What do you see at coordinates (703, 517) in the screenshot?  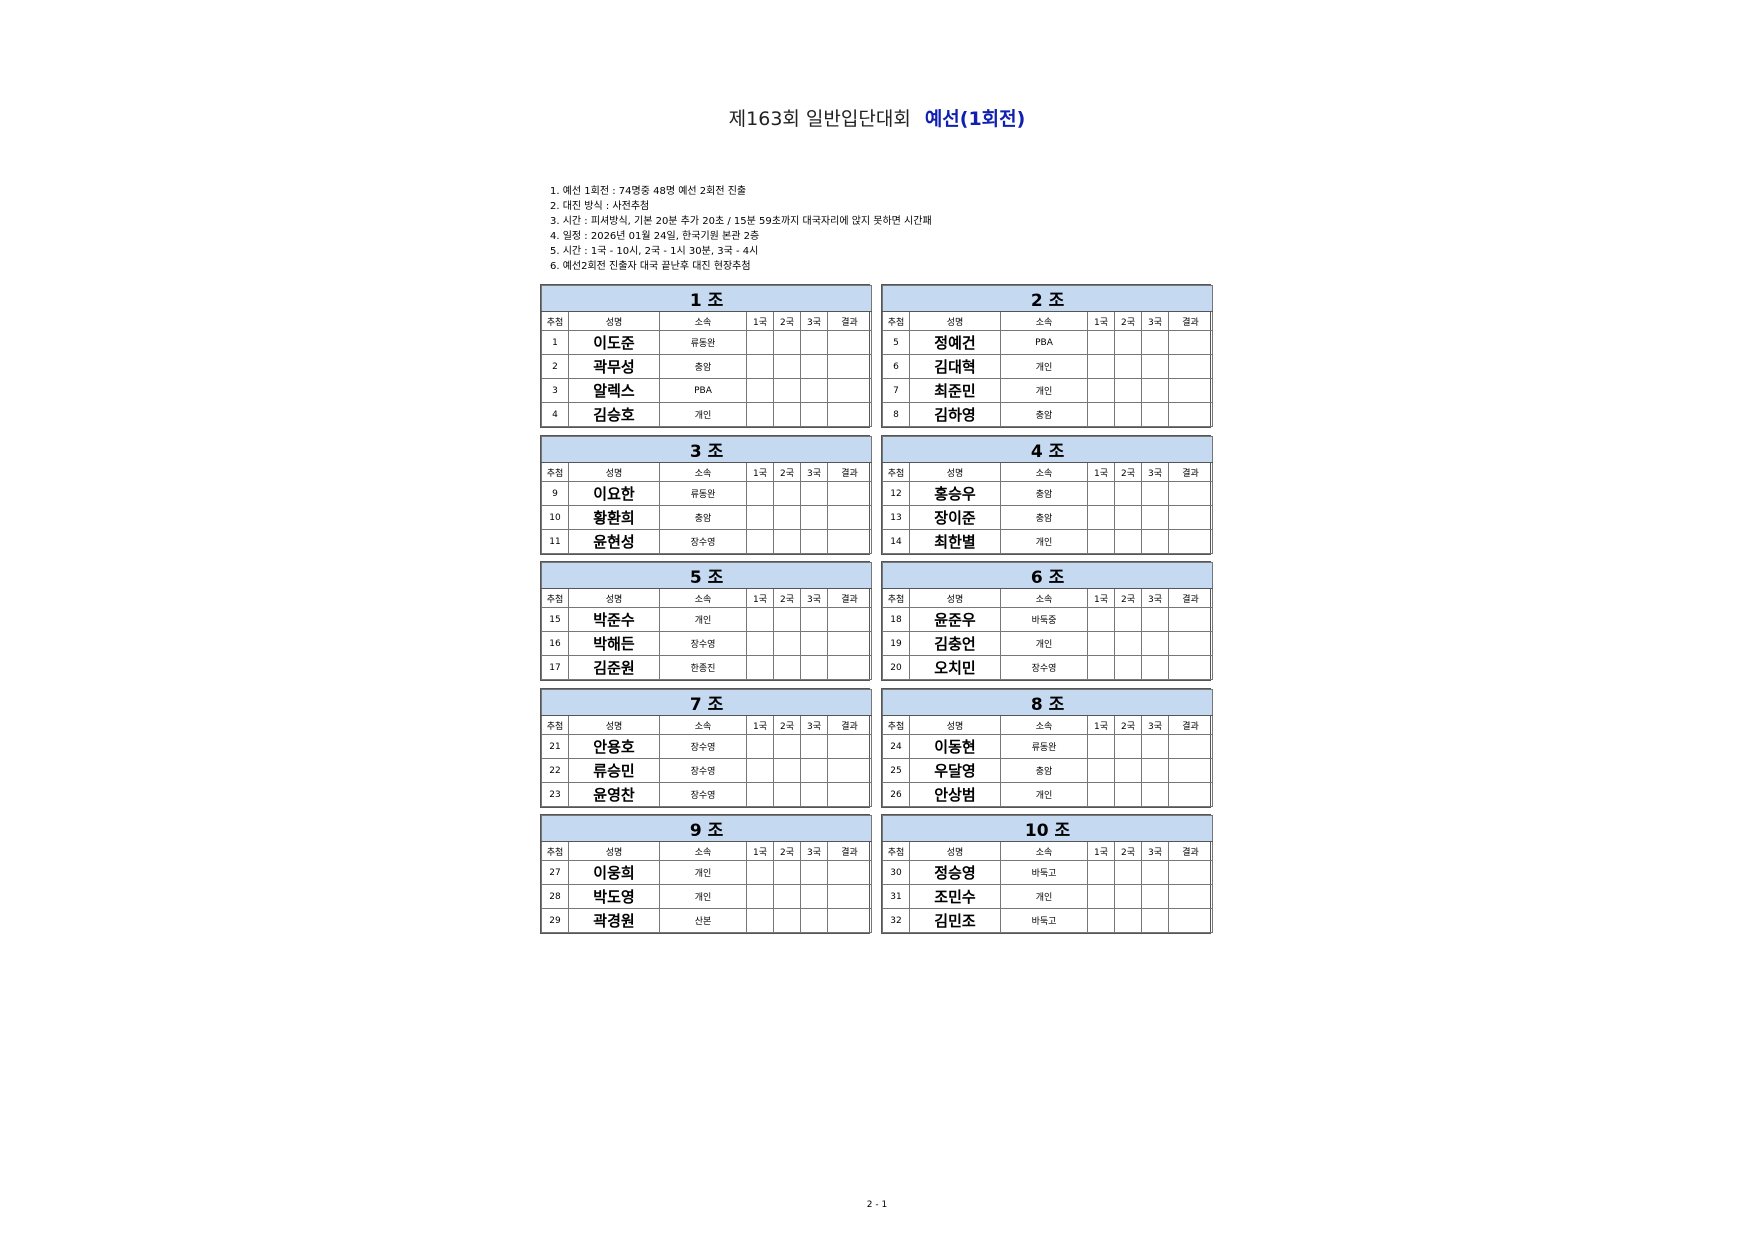 I see `affiliation: 충암` at bounding box center [703, 517].